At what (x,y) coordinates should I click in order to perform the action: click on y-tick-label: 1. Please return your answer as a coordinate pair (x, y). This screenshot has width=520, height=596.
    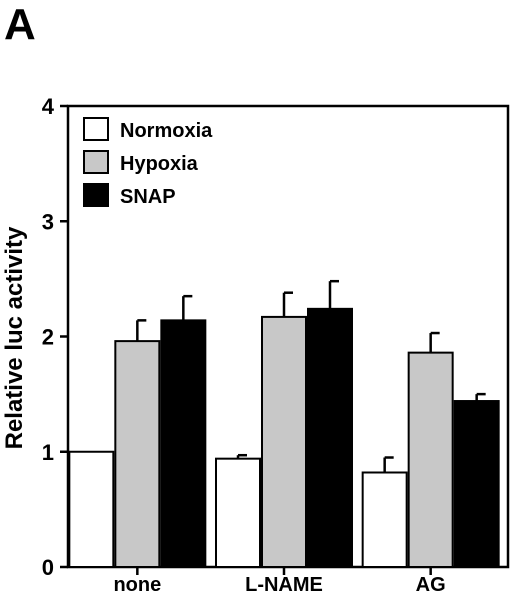
    Looking at the image, I should click on (48, 452).